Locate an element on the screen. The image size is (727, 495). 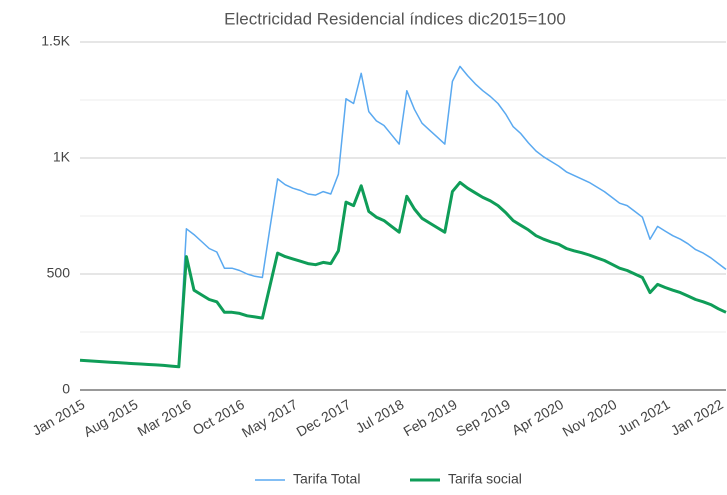
x-tick-label: Sep 2019 is located at coordinates (483, 418).